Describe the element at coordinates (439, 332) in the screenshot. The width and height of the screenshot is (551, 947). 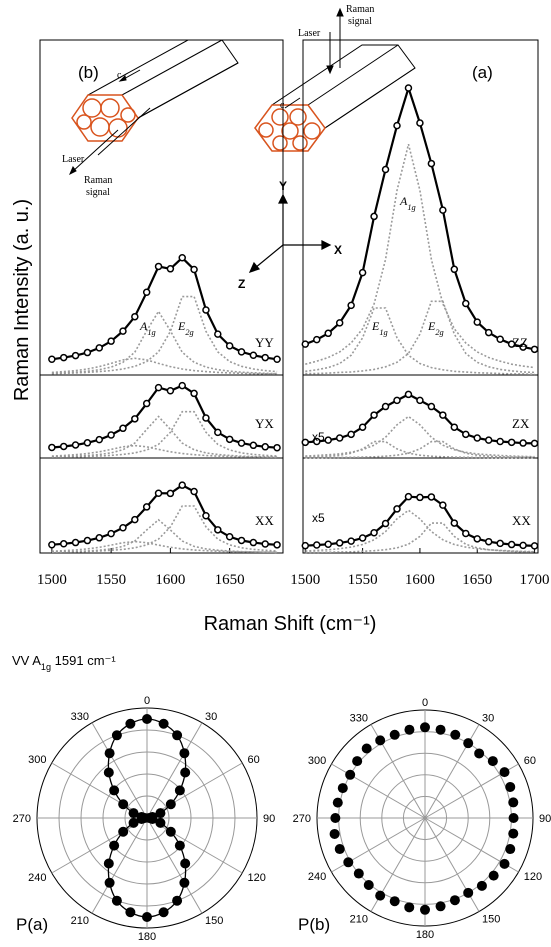
I see `subscript: 2g` at that location.